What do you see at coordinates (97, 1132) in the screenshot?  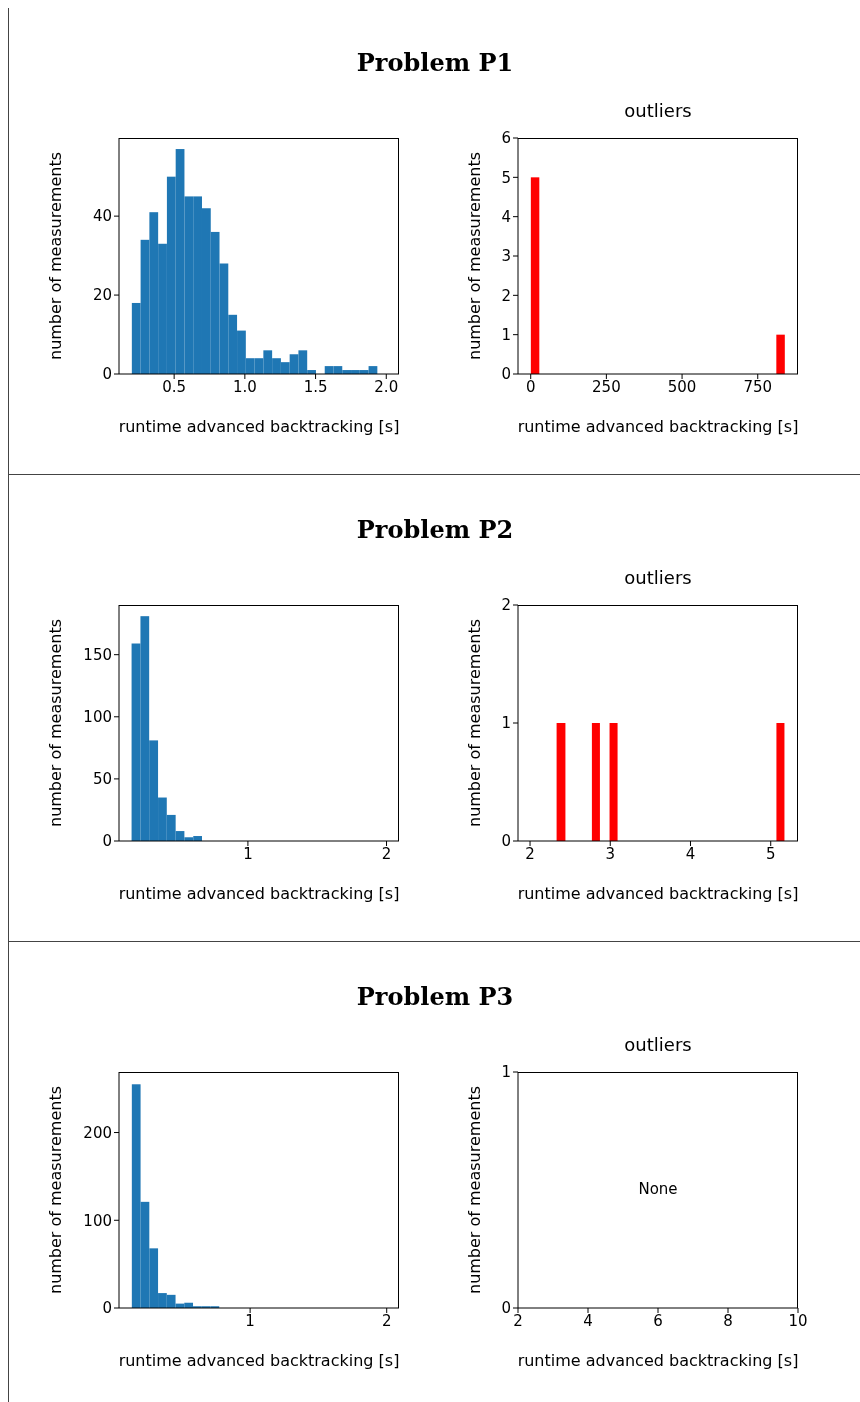 I see `y-tick-label: 200` at bounding box center [97, 1132].